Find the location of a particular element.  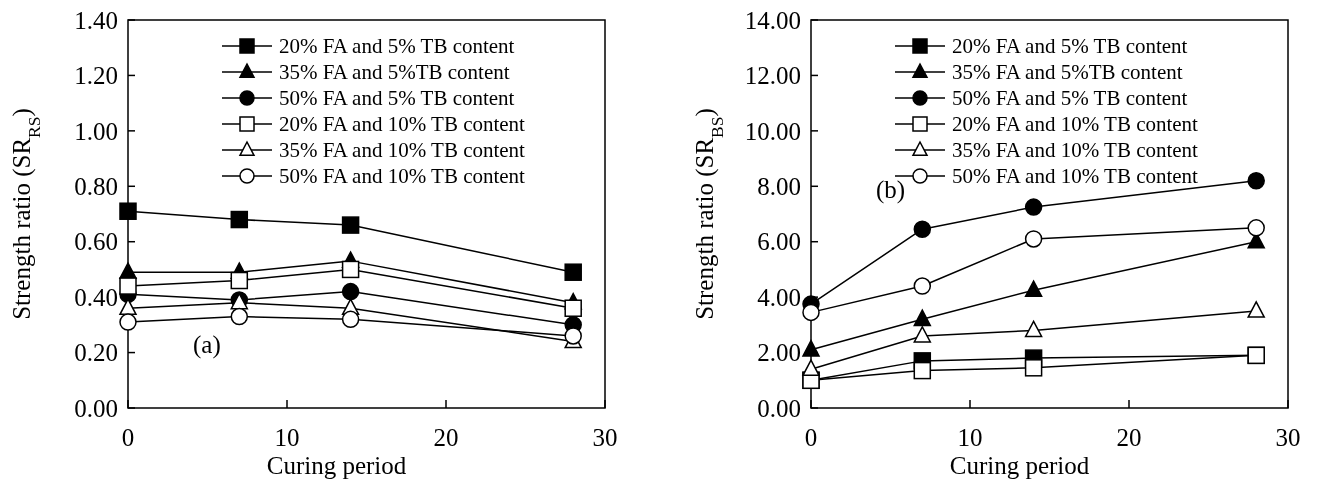

y-tick-label: 0.20 is located at coordinates (96, 353).